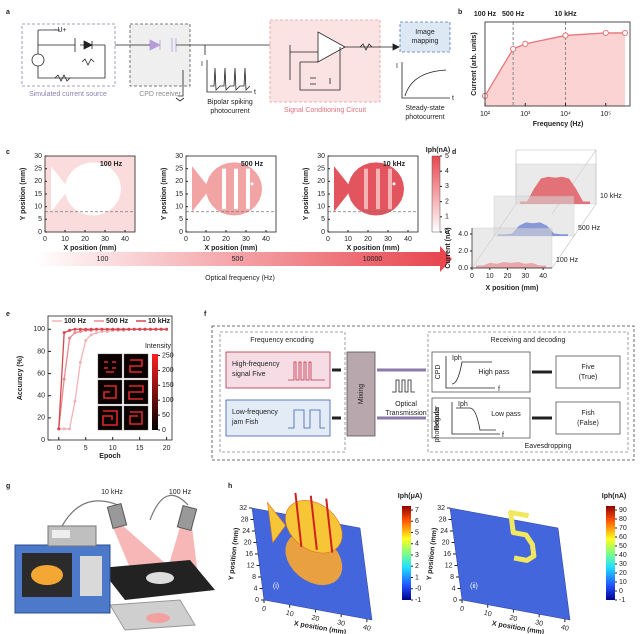 Image resolution: width=640 pixels, height=634 pixels. Describe the element at coordinates (255, 412) in the screenshot. I see `box-text: Low-frequency` at that location.